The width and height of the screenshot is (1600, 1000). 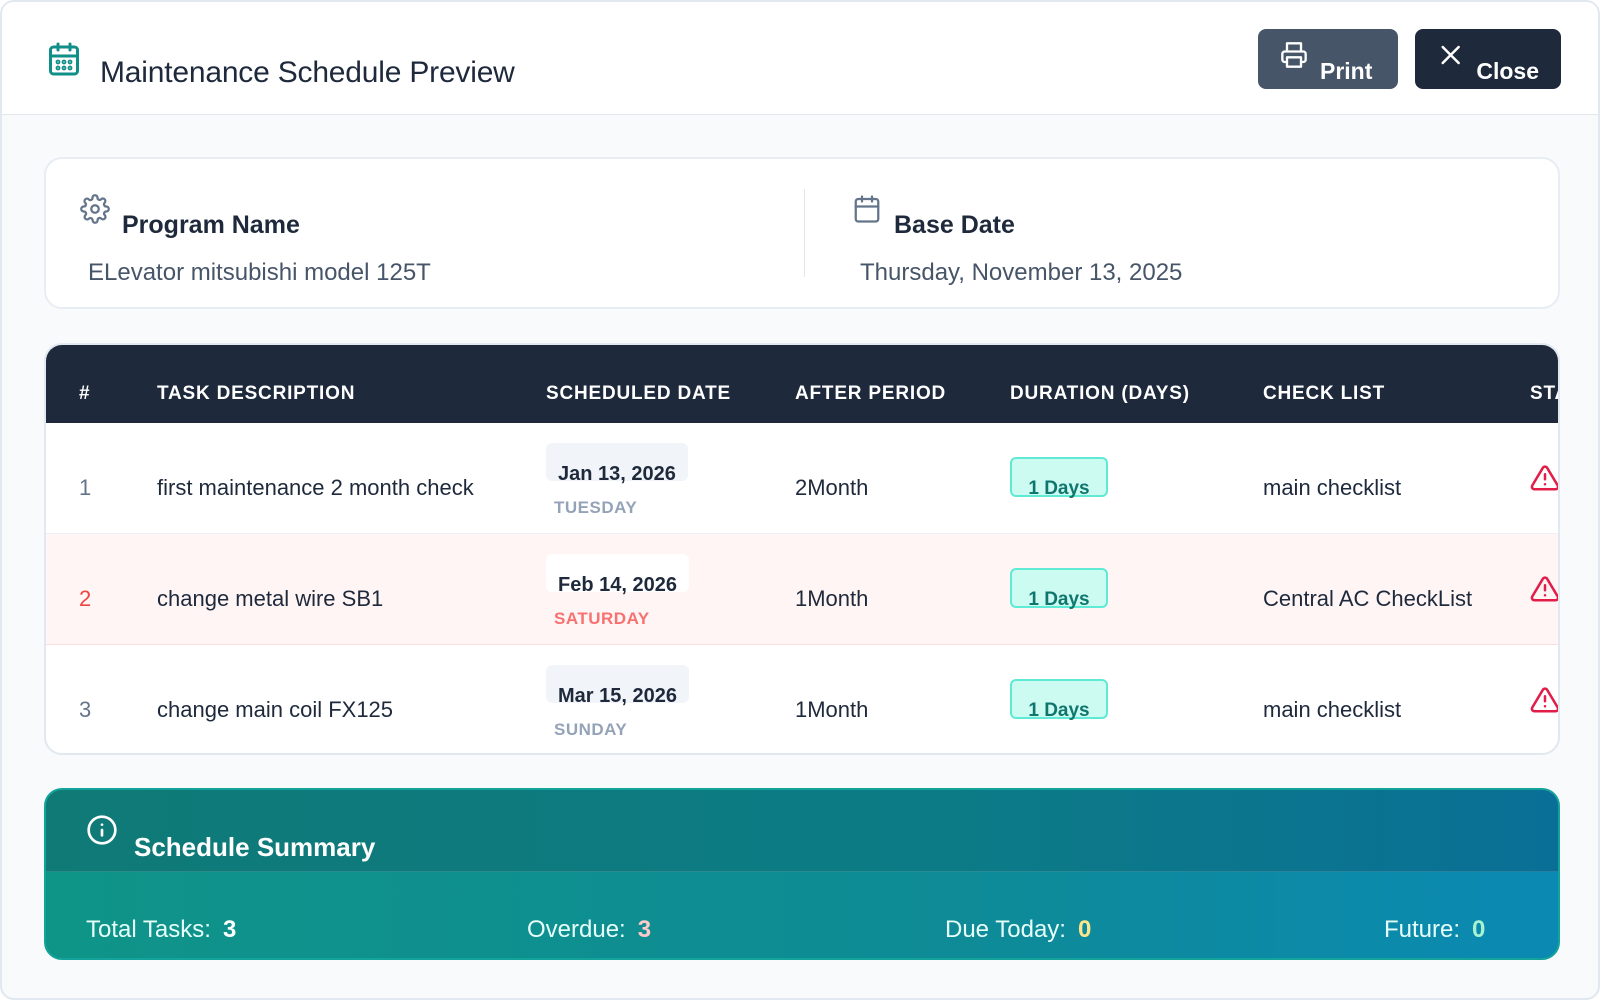 I want to click on task-description: change metal wire SB1, so click(x=270, y=598).